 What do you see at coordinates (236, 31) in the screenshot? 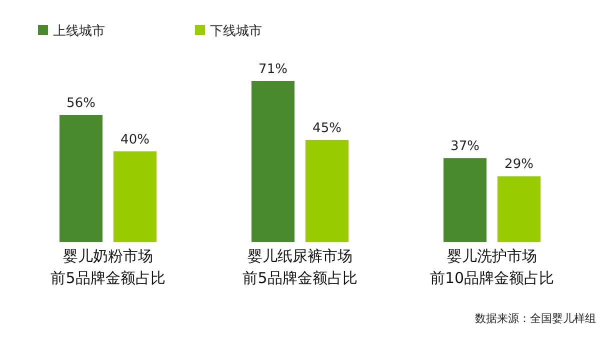
I see `legend-label: 下线城市` at bounding box center [236, 31].